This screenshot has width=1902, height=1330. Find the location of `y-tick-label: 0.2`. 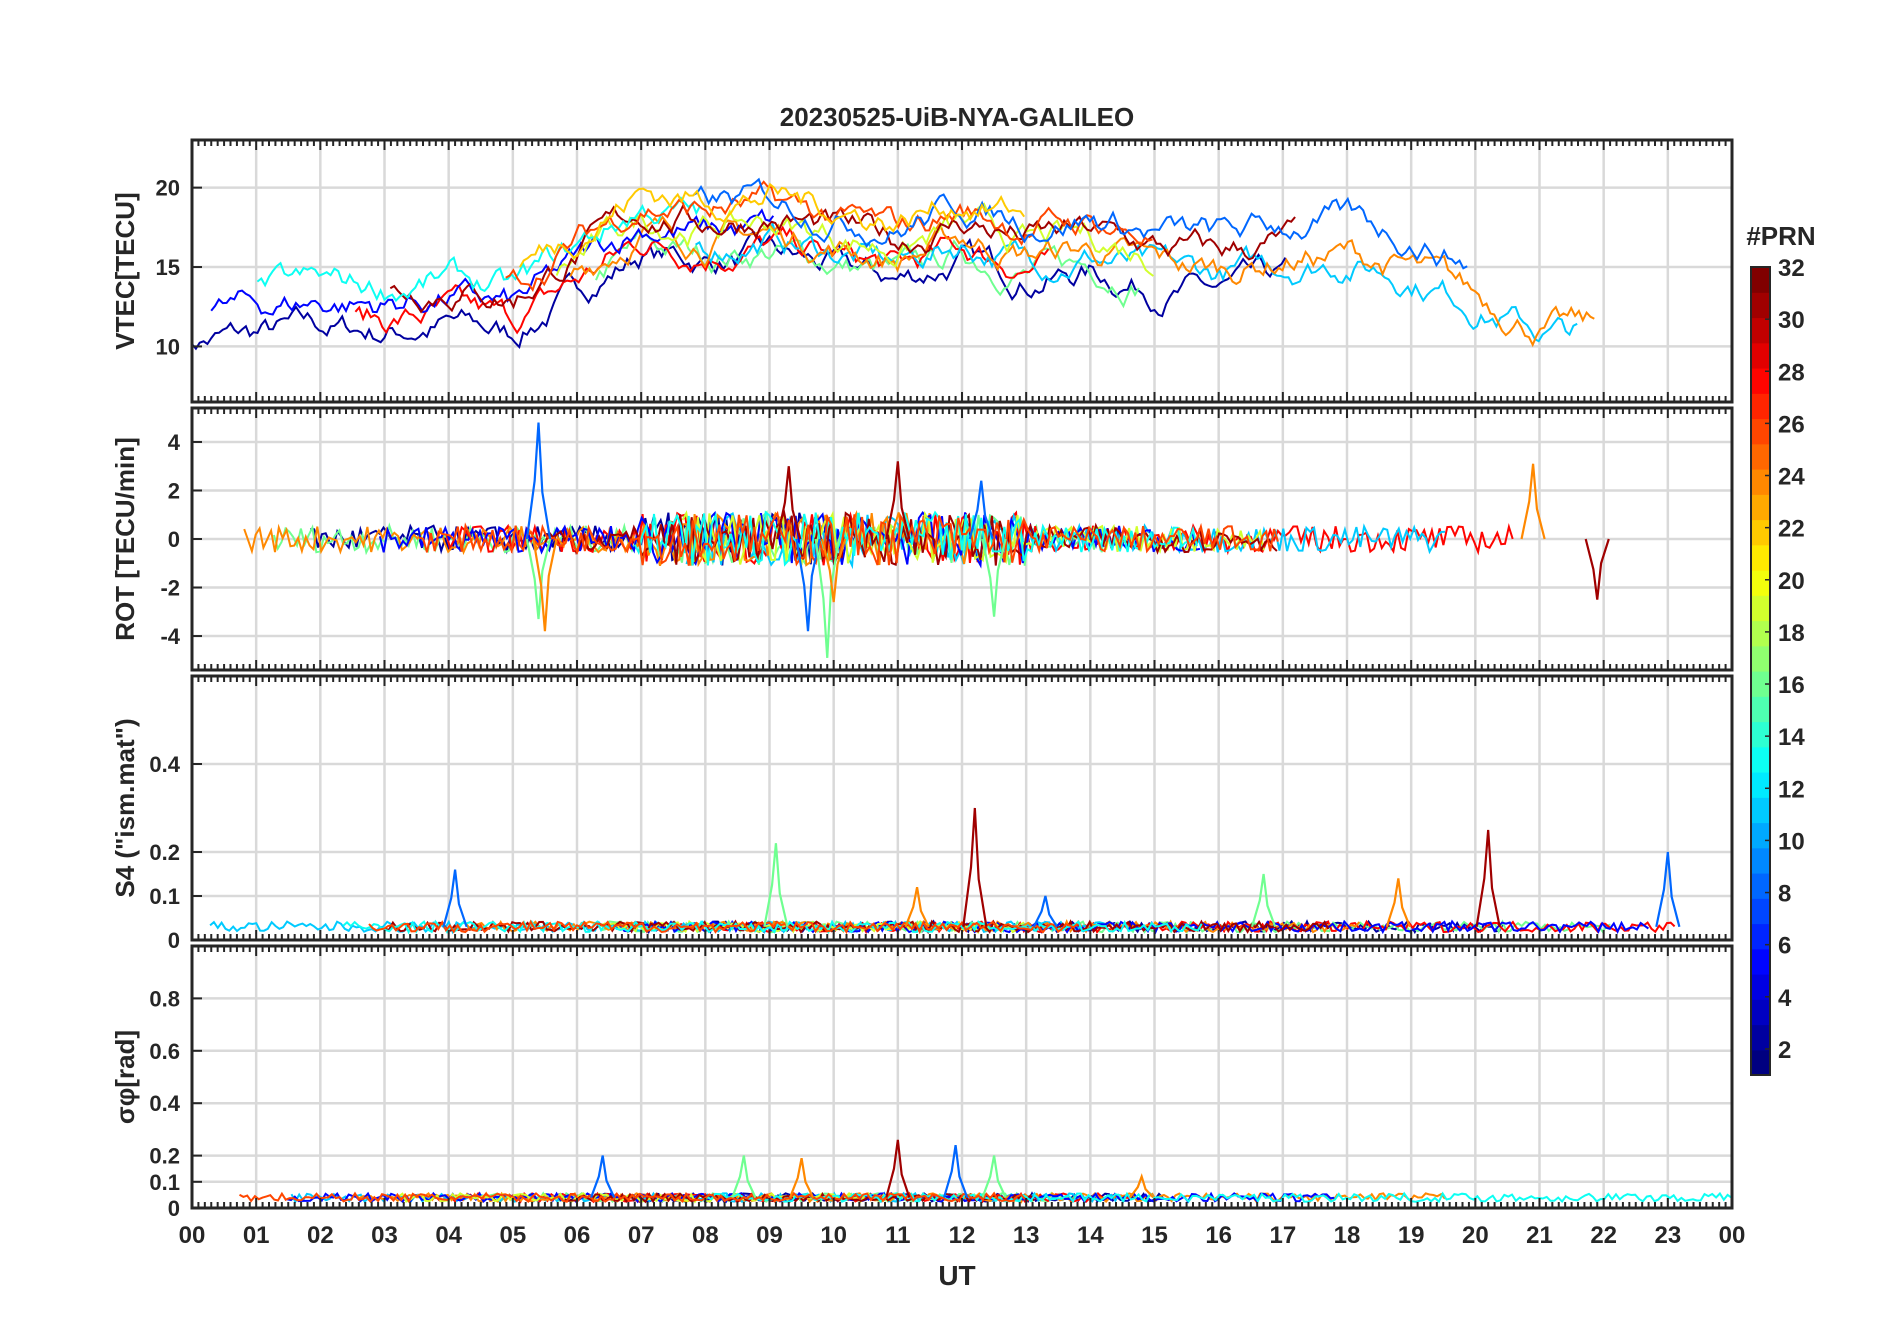

y-tick-label: 0.2 is located at coordinates (164, 1156).